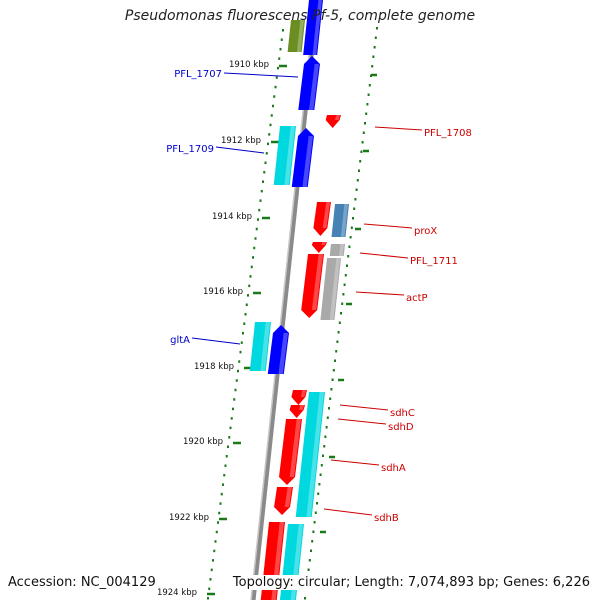 This screenshot has height=600, width=600. I want to click on gene-sdhB-body, so click(283, 501).